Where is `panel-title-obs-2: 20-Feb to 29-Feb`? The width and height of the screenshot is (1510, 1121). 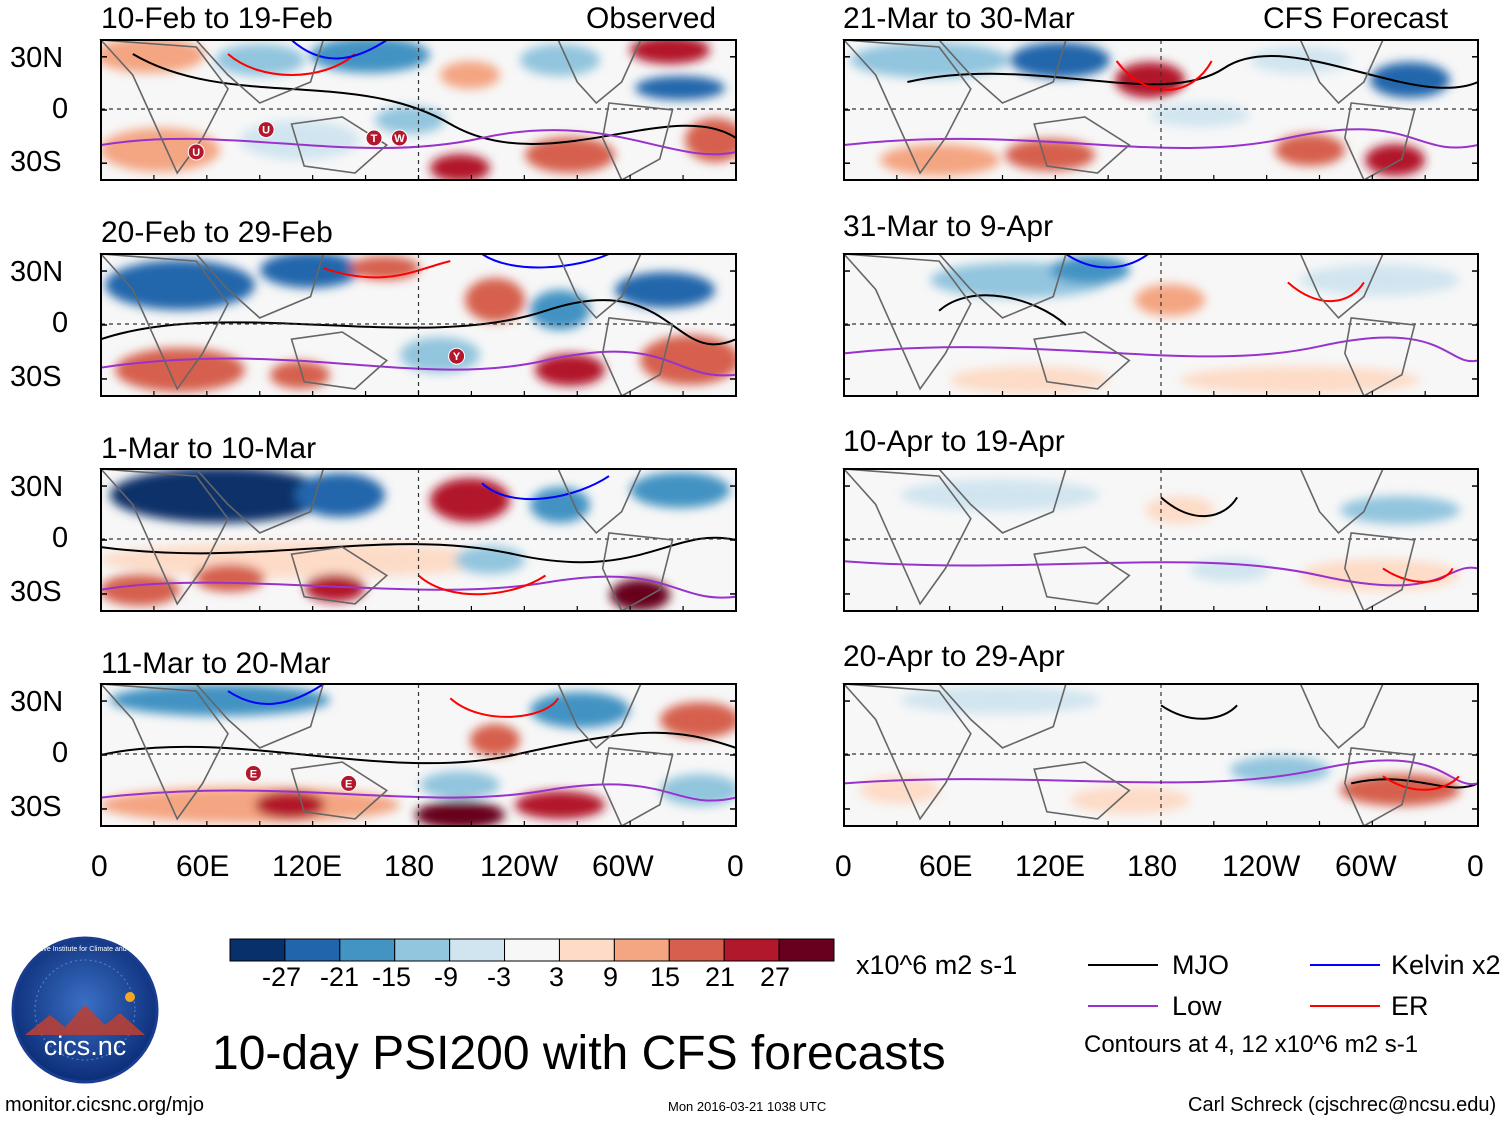
panel-title-obs-2: 20-Feb to 29-Feb is located at coordinates (217, 232).